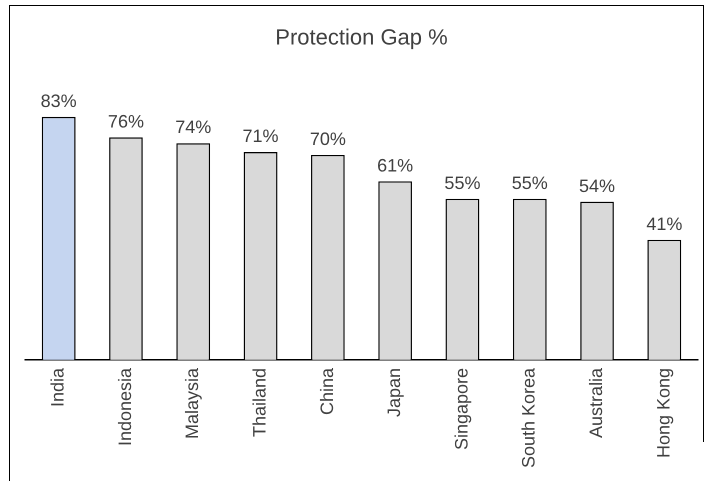  What do you see at coordinates (124, 406) in the screenshot?
I see `x-tick-label: Indonesia` at bounding box center [124, 406].